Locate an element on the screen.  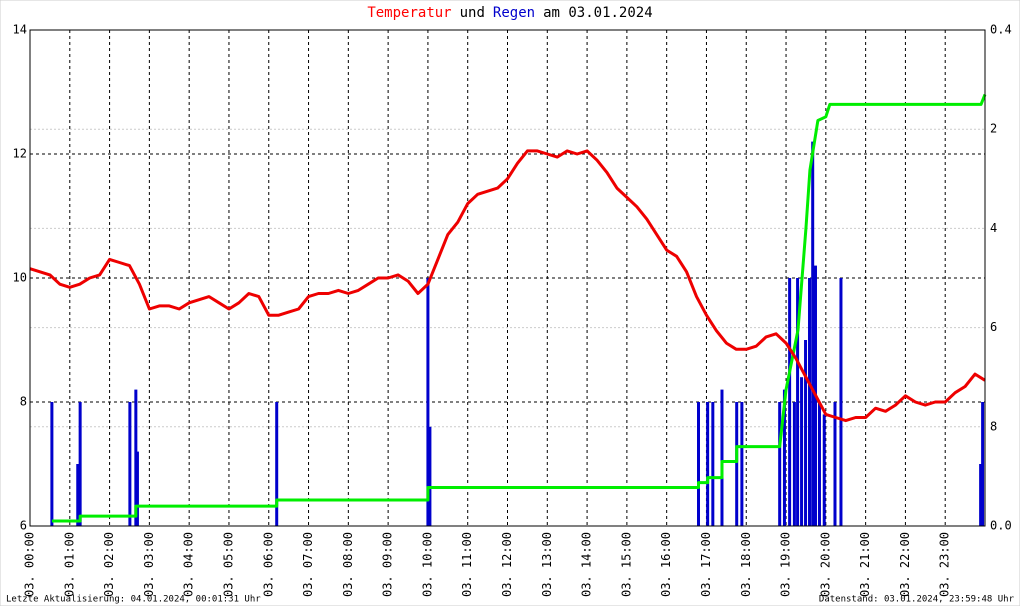
title-part: Temperatur is located at coordinates (409, 13).